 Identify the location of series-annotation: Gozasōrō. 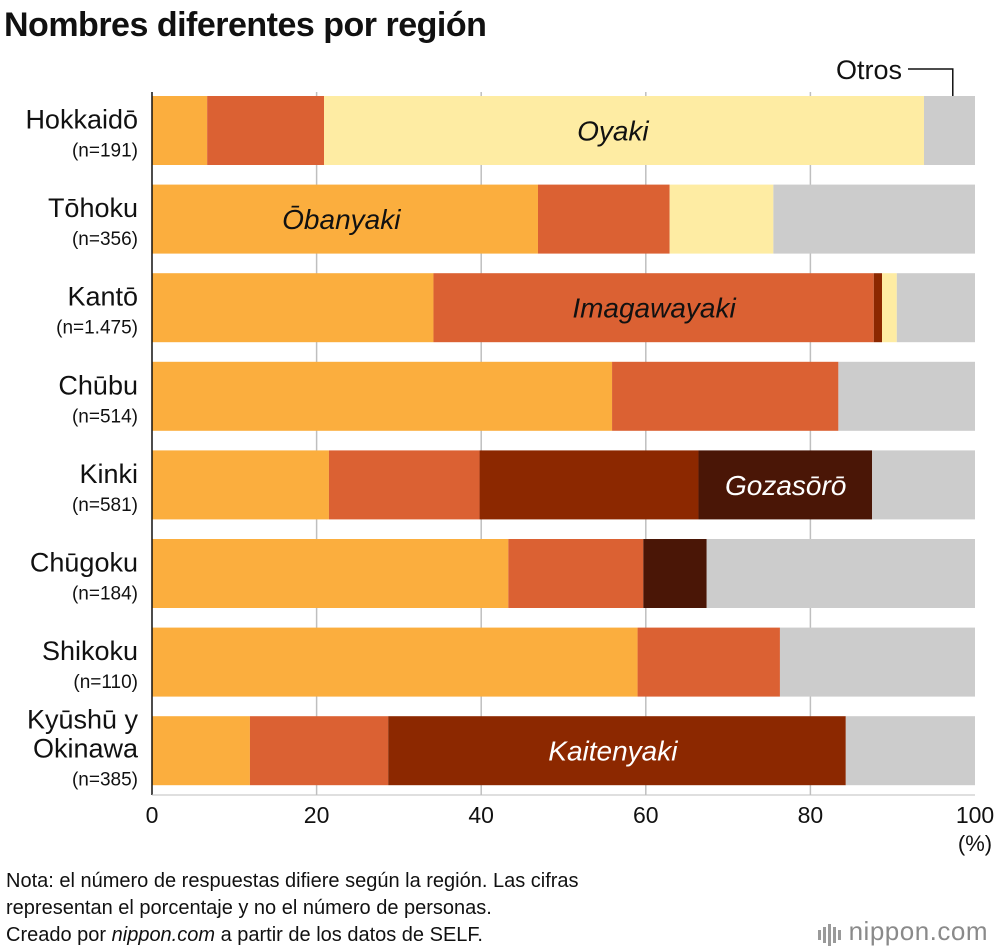
(785, 485).